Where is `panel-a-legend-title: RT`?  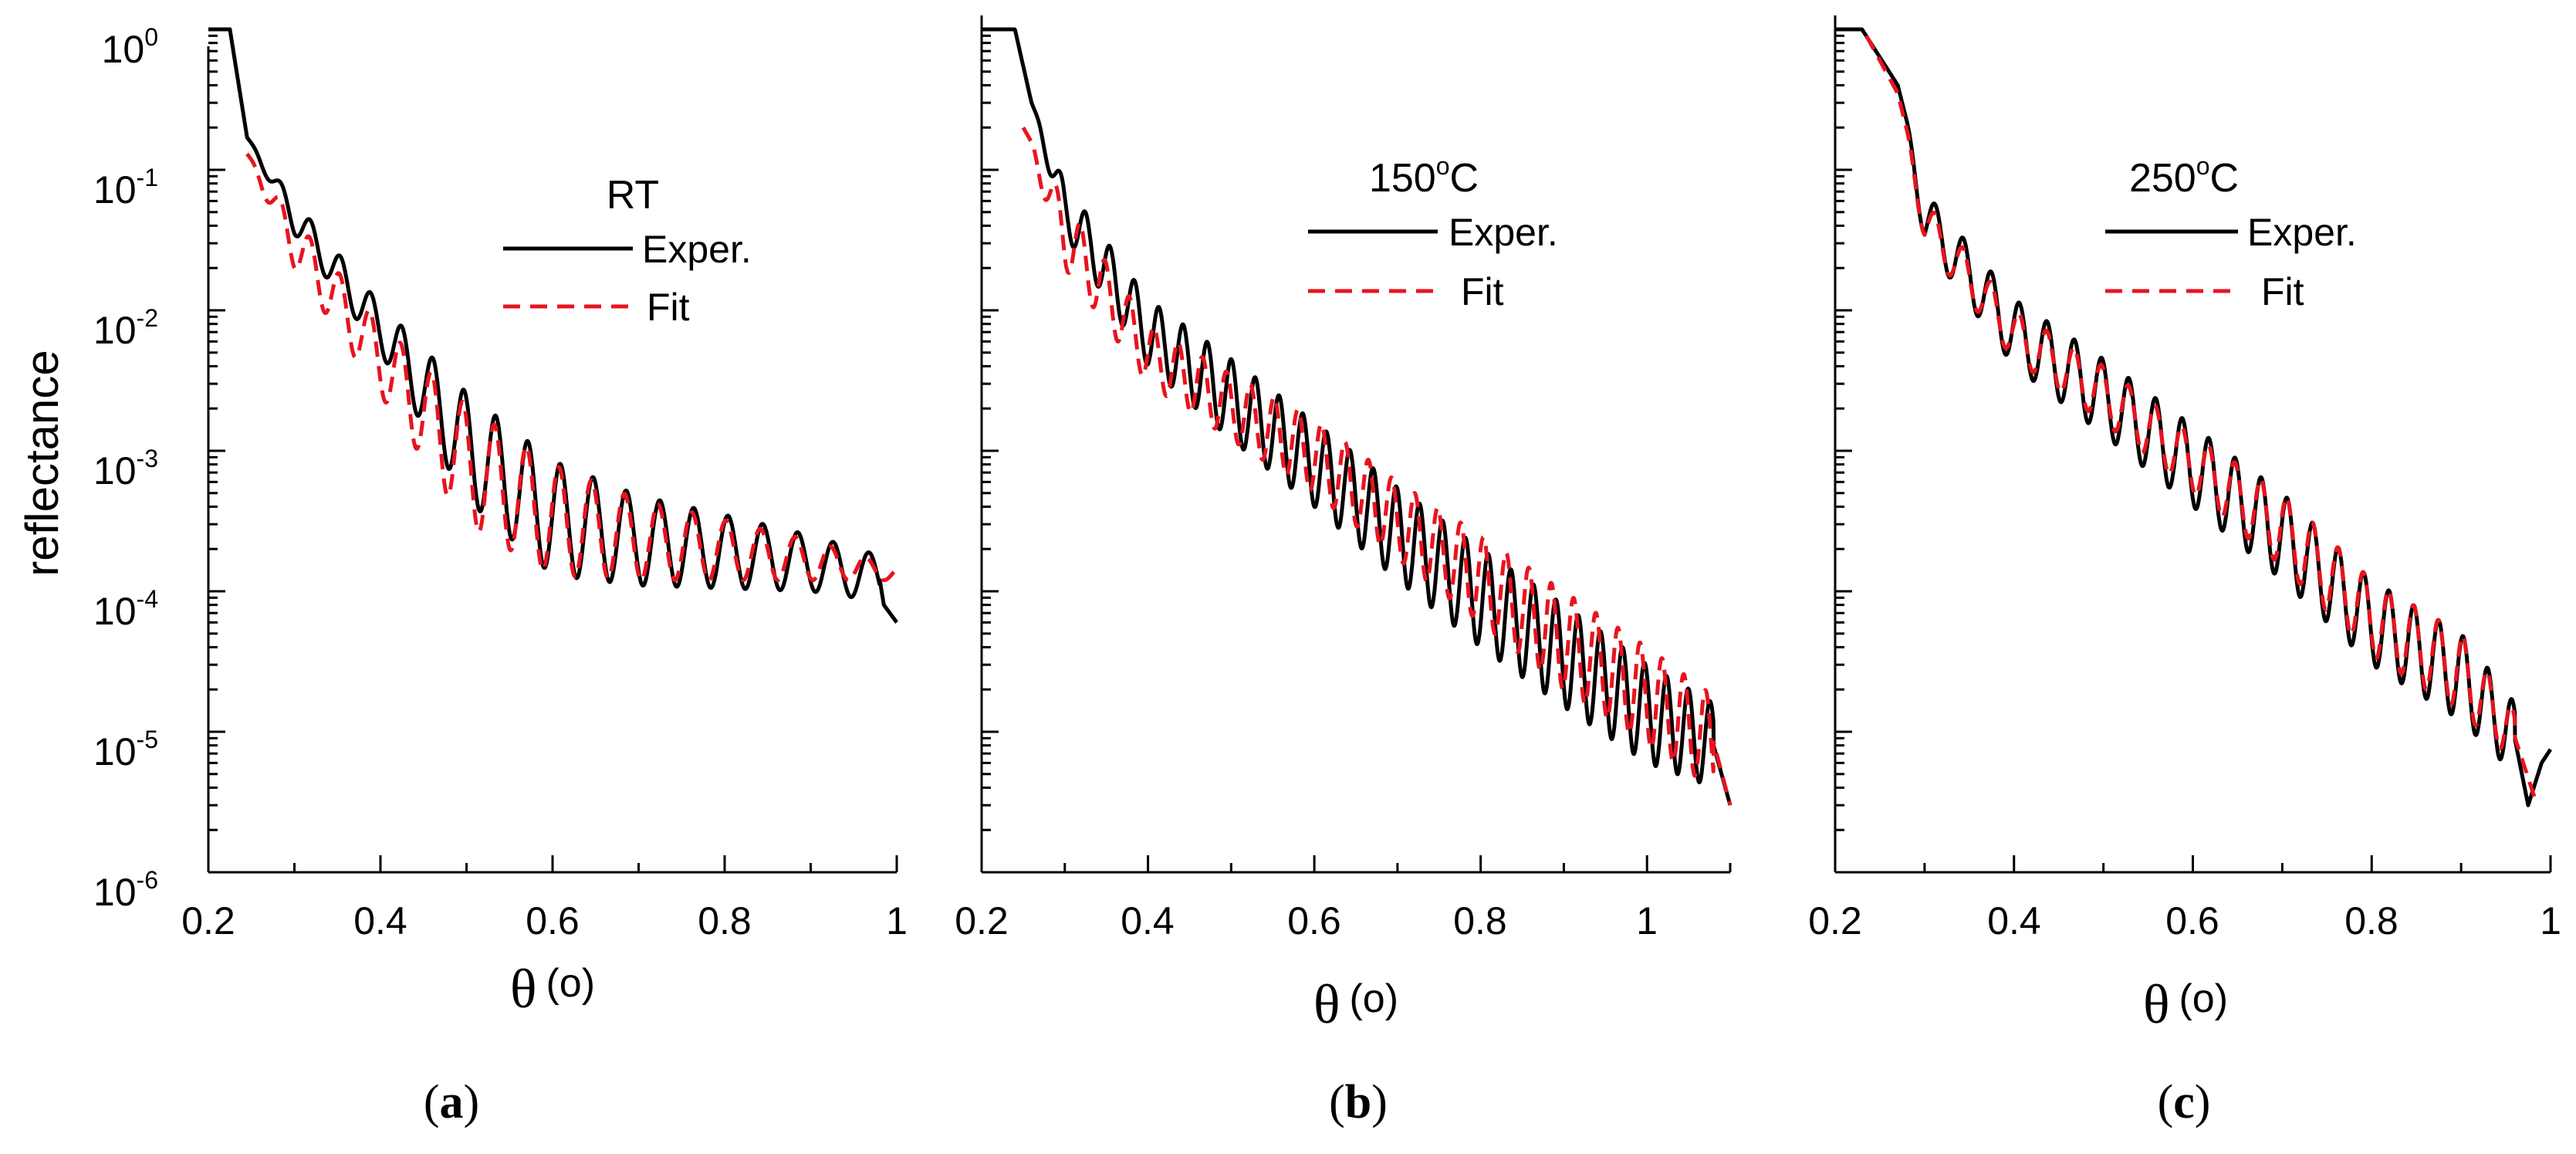
panel-a-legend-title: RT is located at coordinates (633, 195).